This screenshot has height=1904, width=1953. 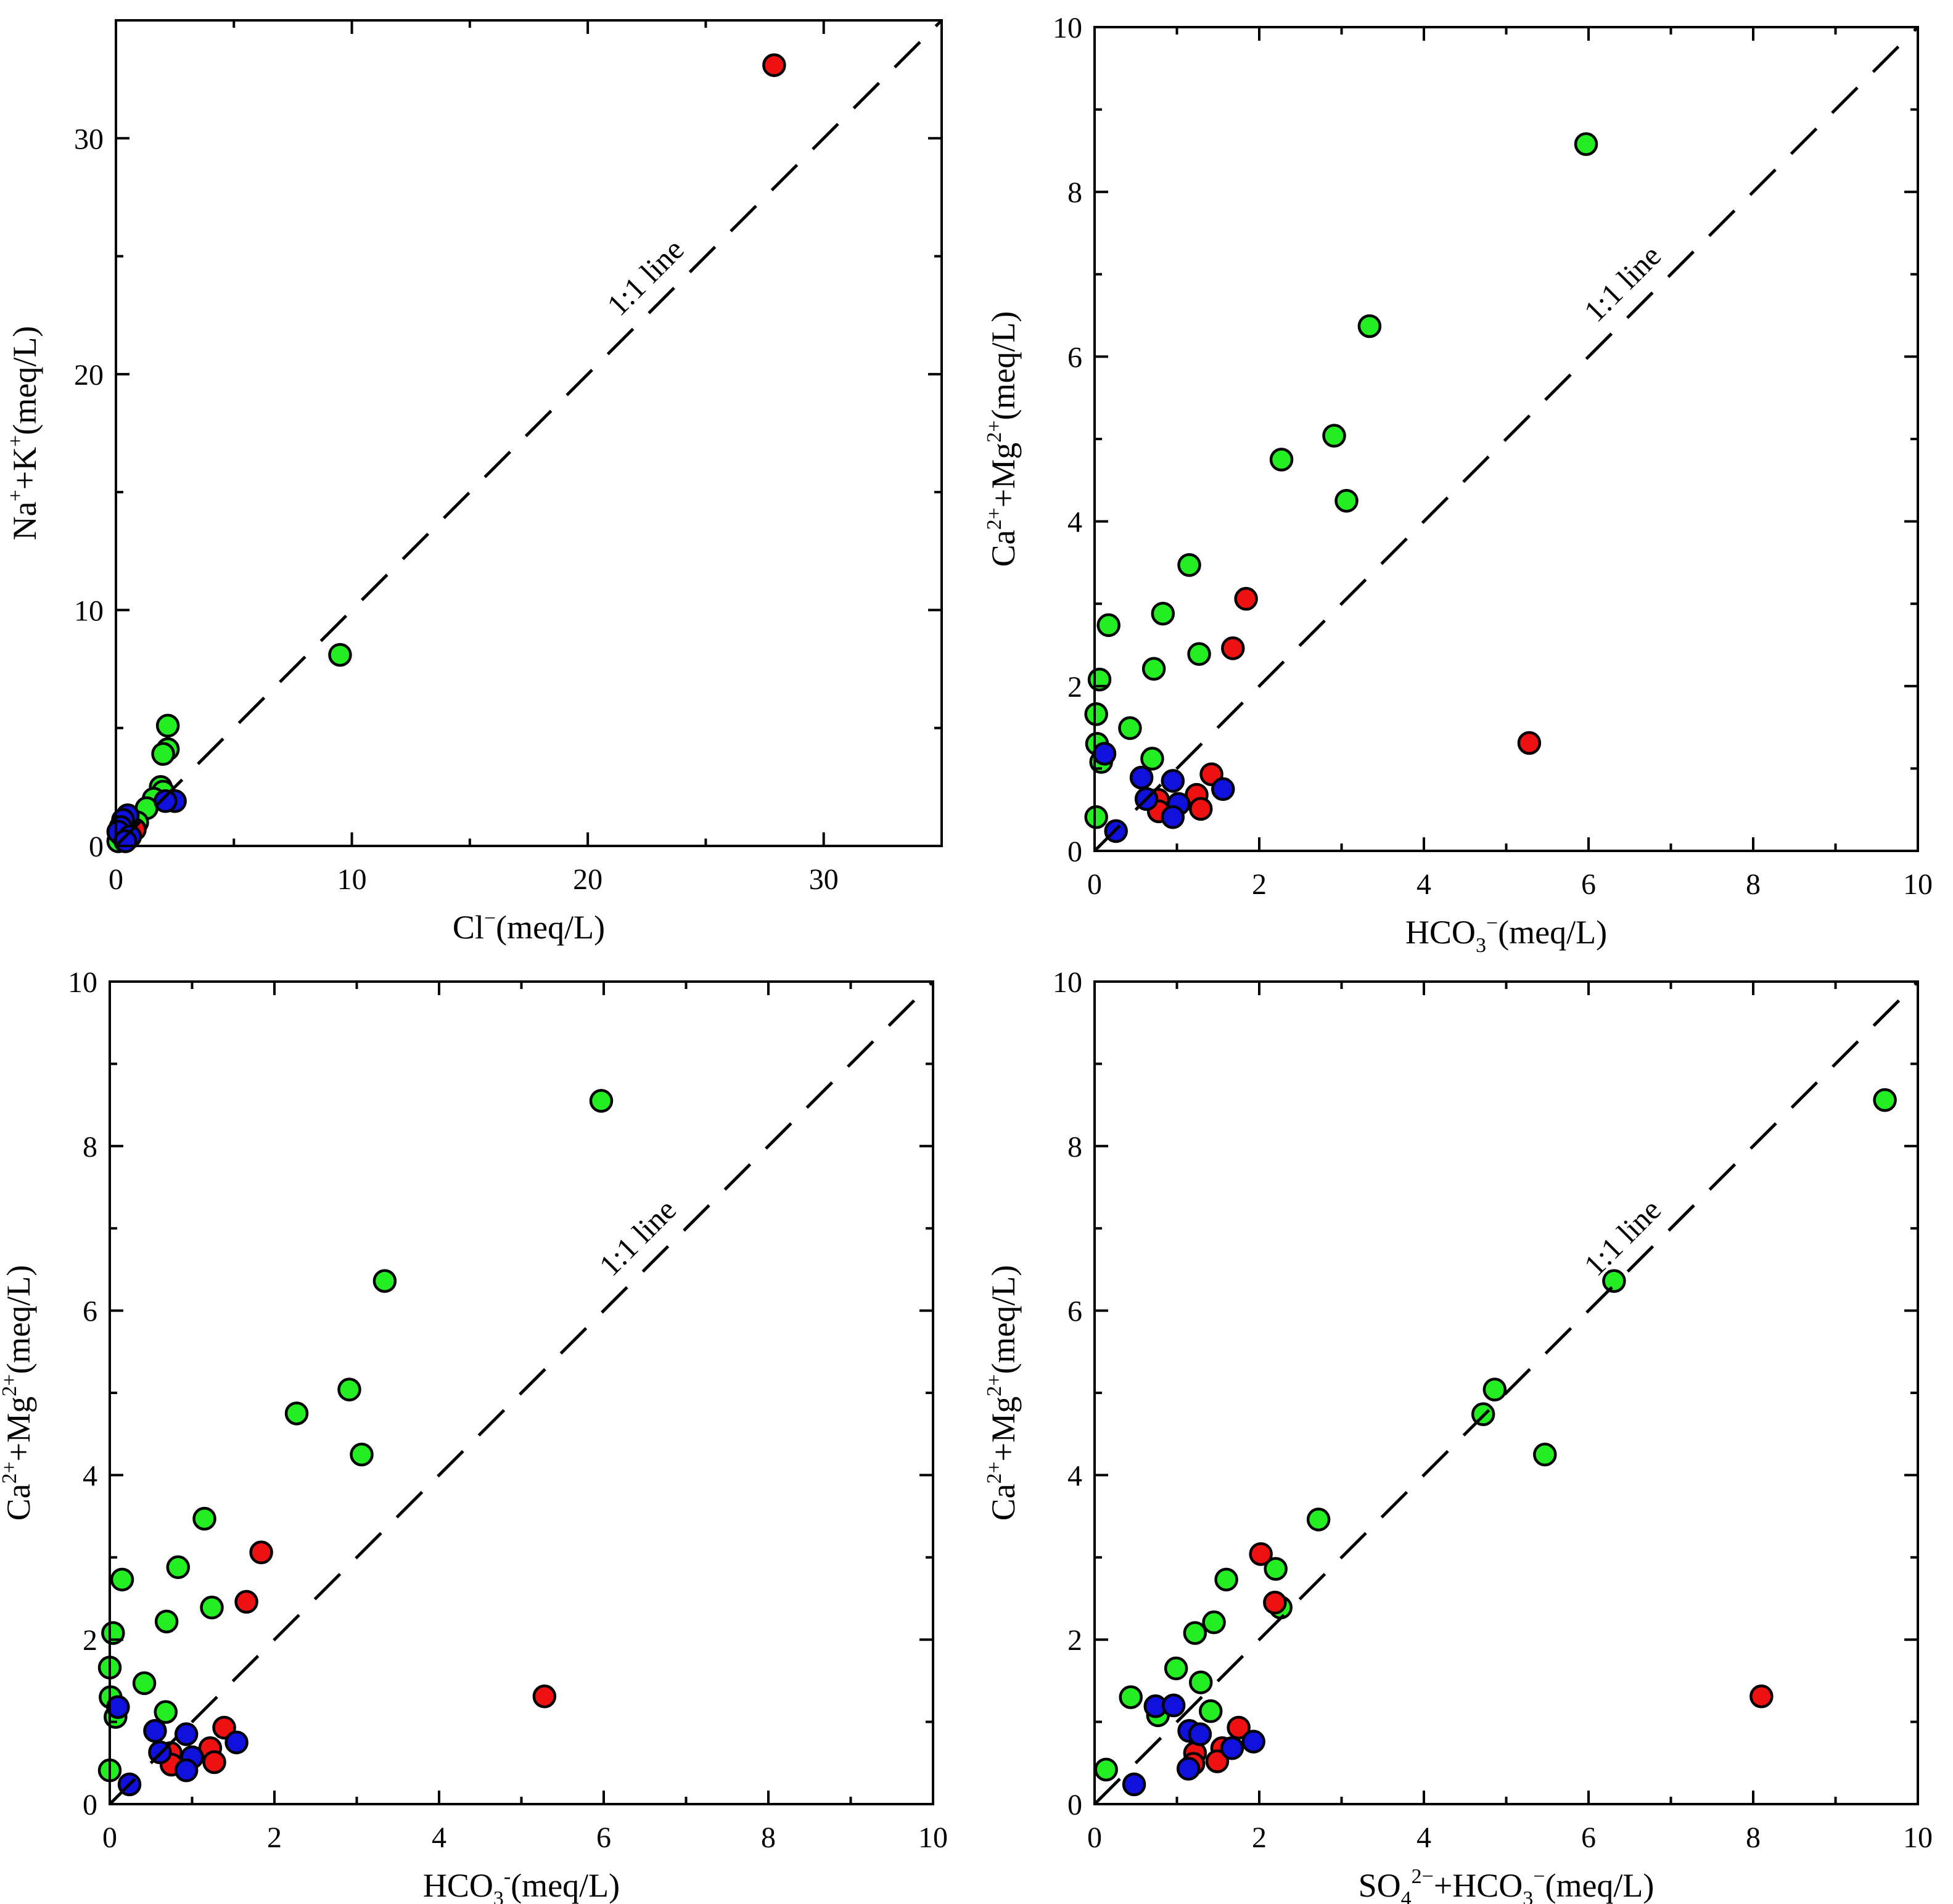 I want to click on x-tick-label: 8, so click(x=768, y=1837).